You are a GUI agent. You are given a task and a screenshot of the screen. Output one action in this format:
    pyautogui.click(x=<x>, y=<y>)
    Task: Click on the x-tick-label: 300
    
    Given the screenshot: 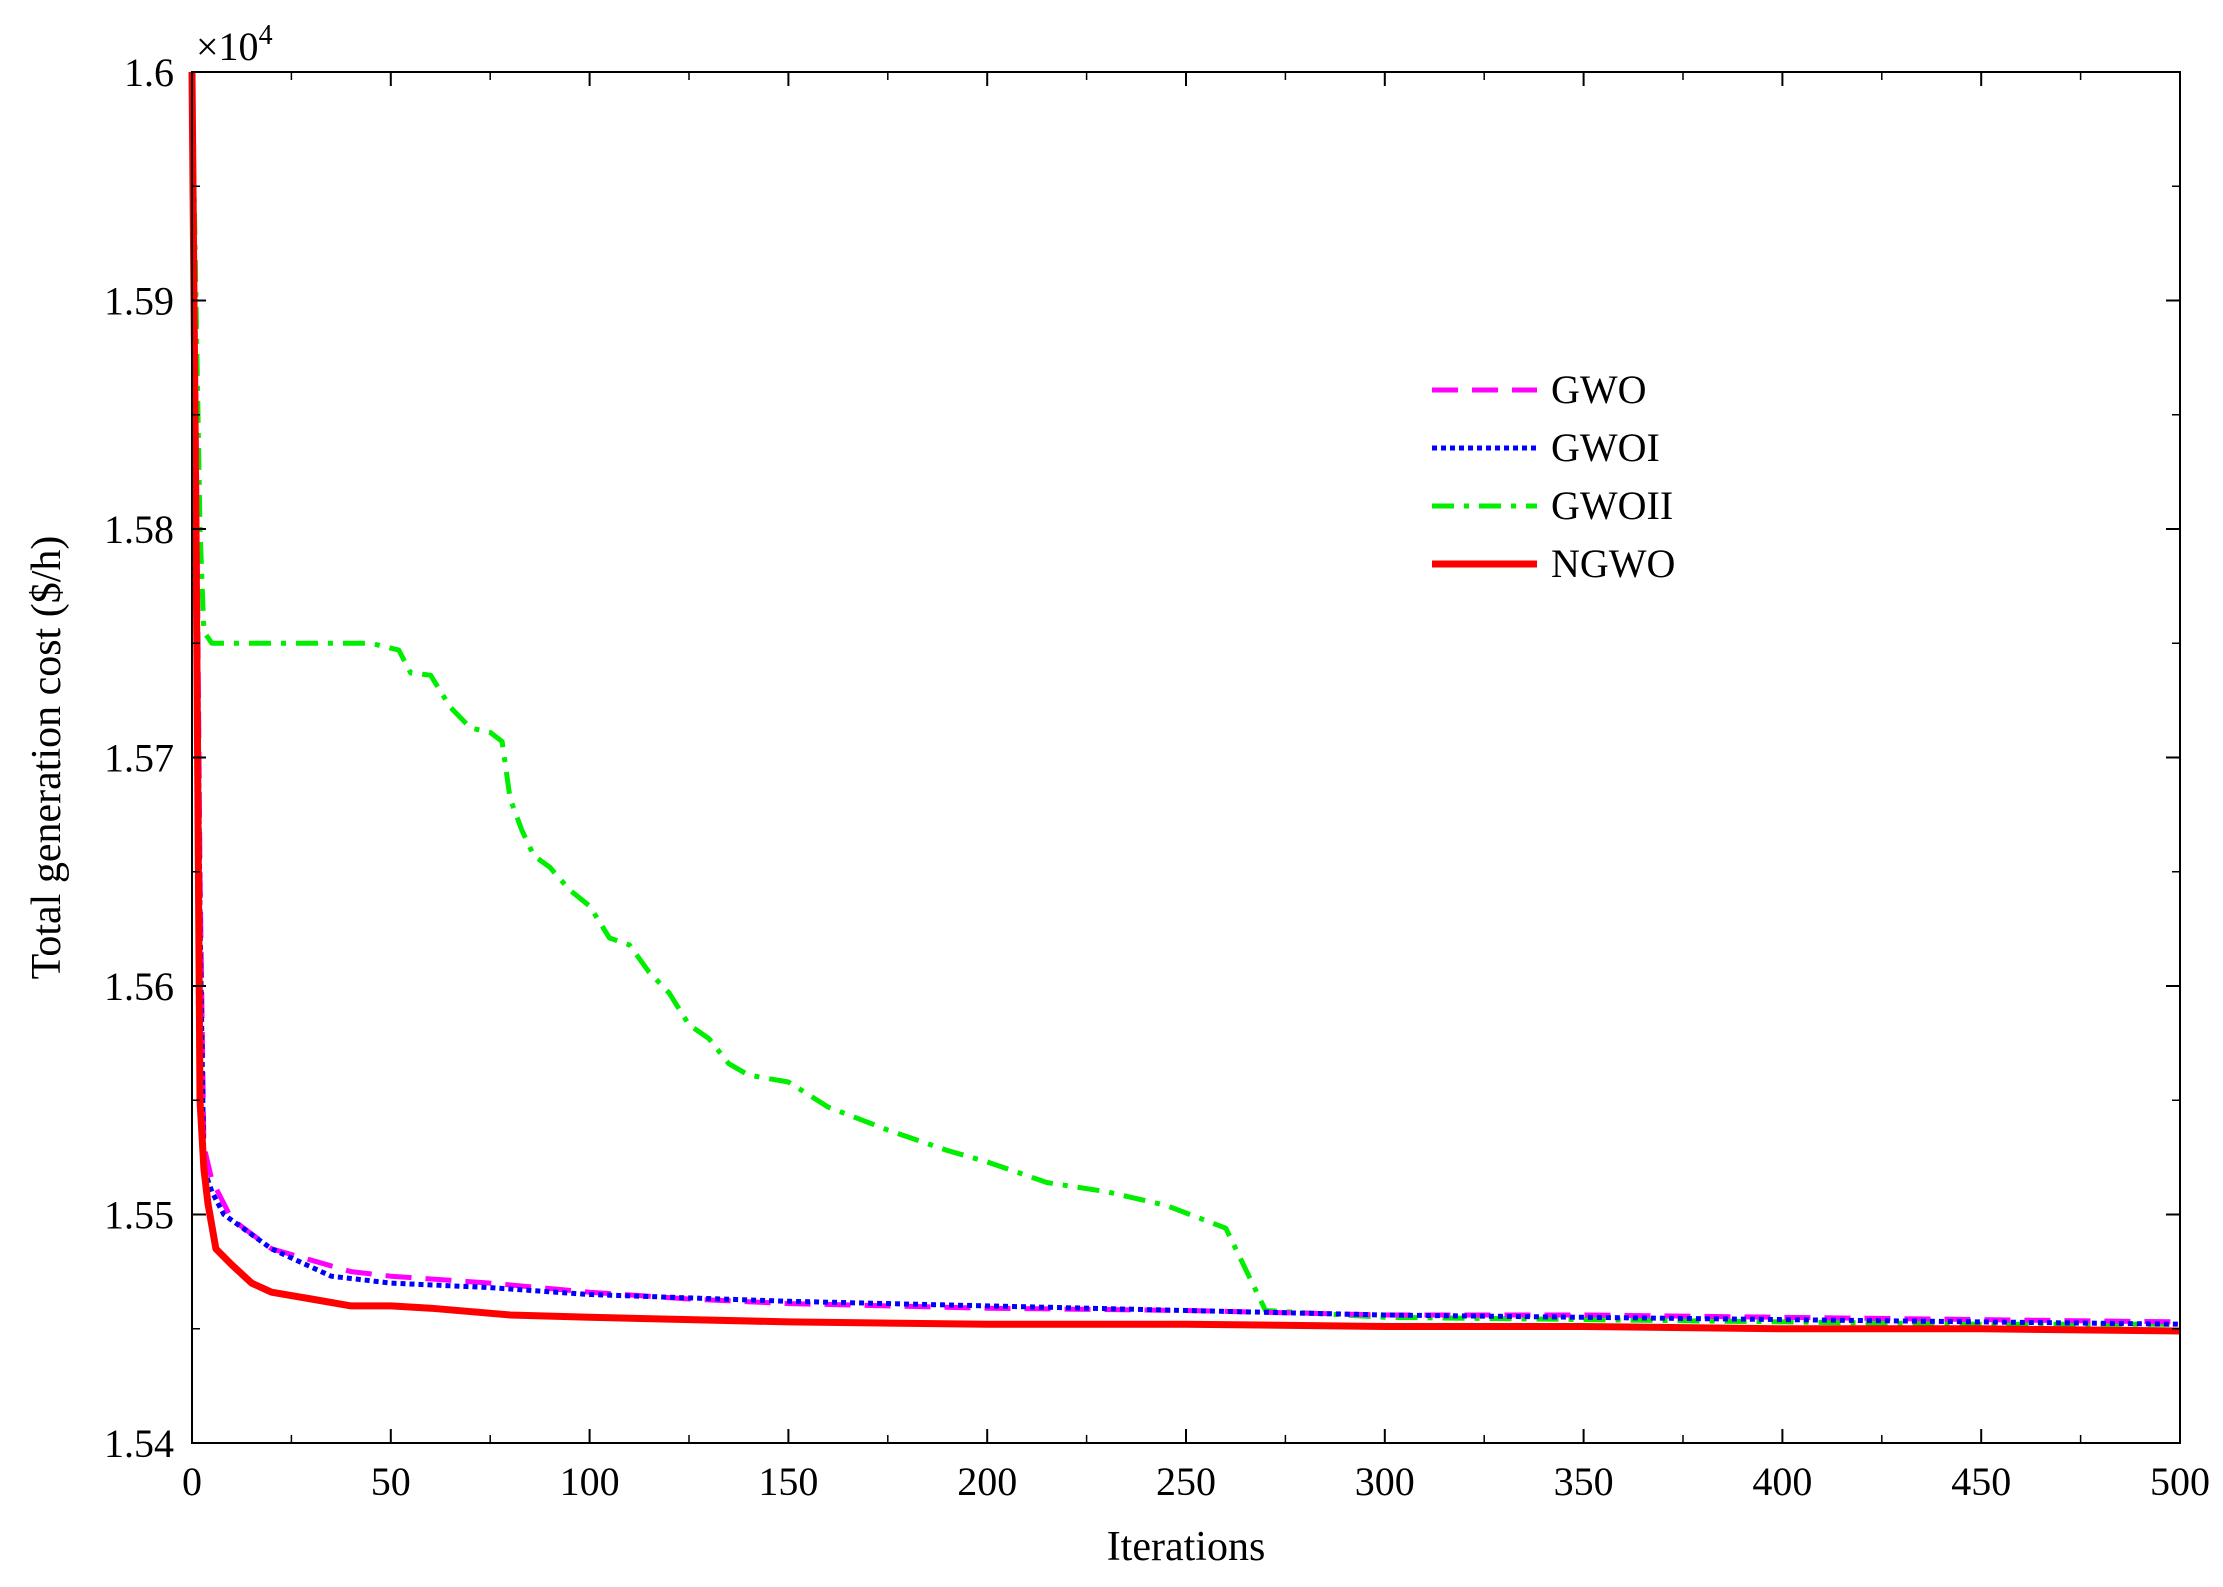 What is the action you would take?
    pyautogui.click(x=1385, y=1481)
    